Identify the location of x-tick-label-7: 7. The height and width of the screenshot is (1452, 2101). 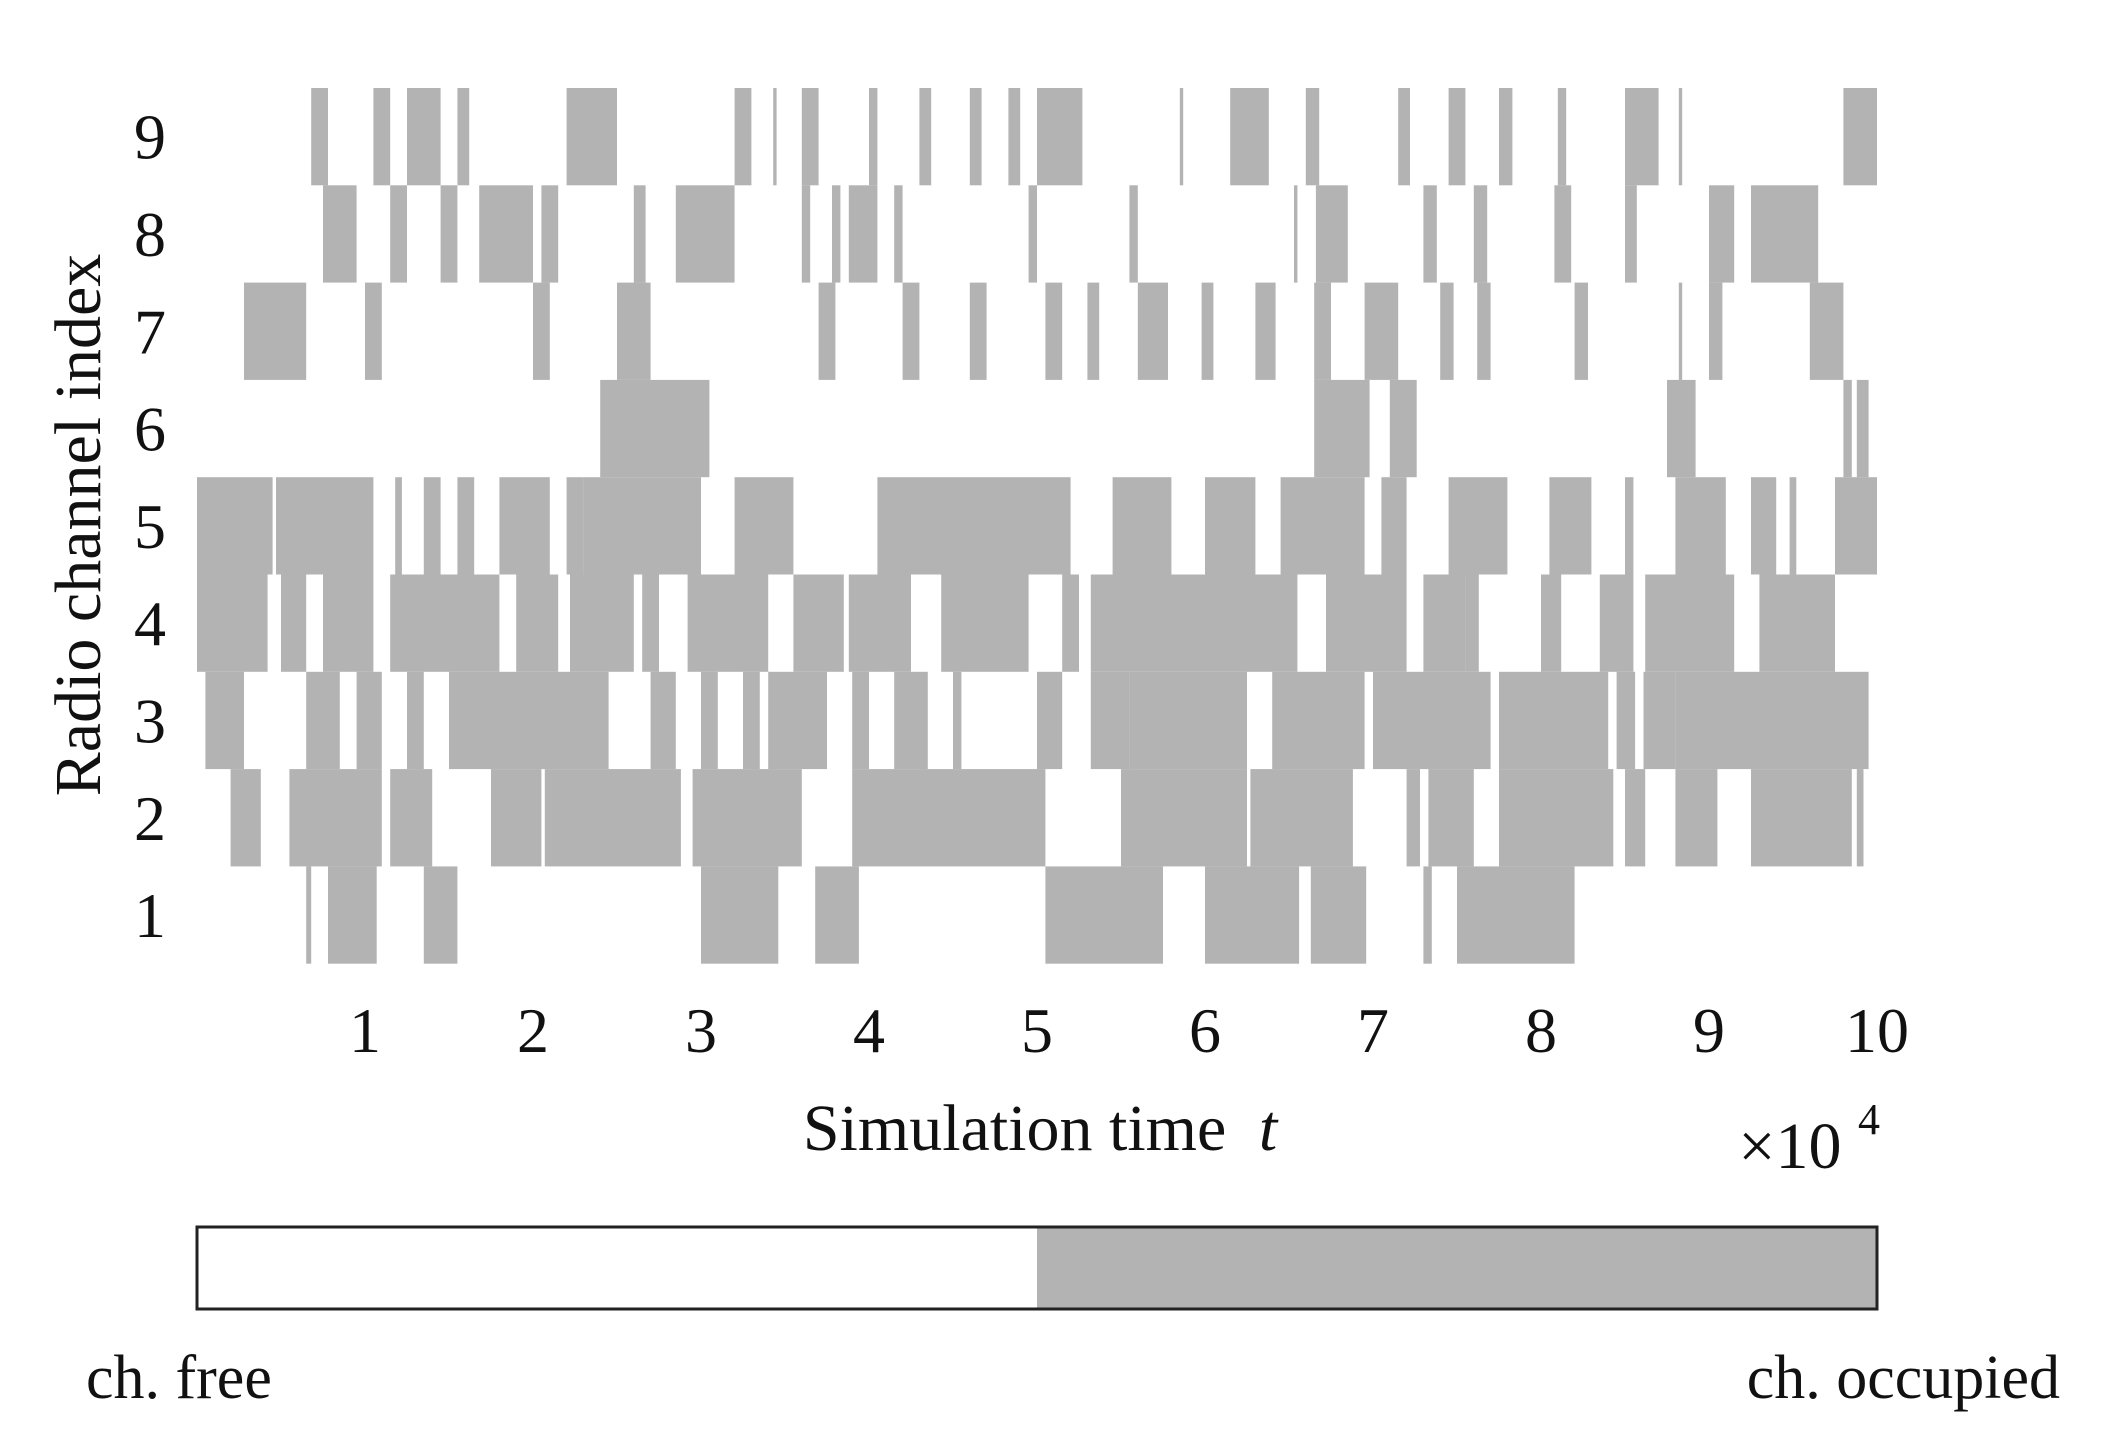
(1373, 1030).